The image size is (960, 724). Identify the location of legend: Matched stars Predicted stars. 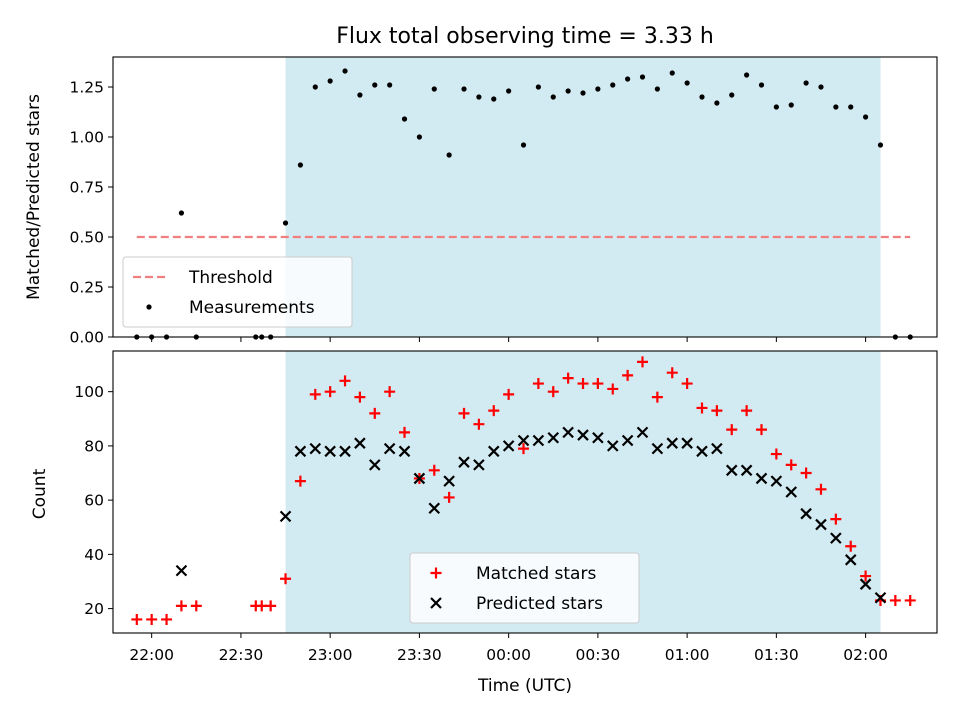
(524, 588).